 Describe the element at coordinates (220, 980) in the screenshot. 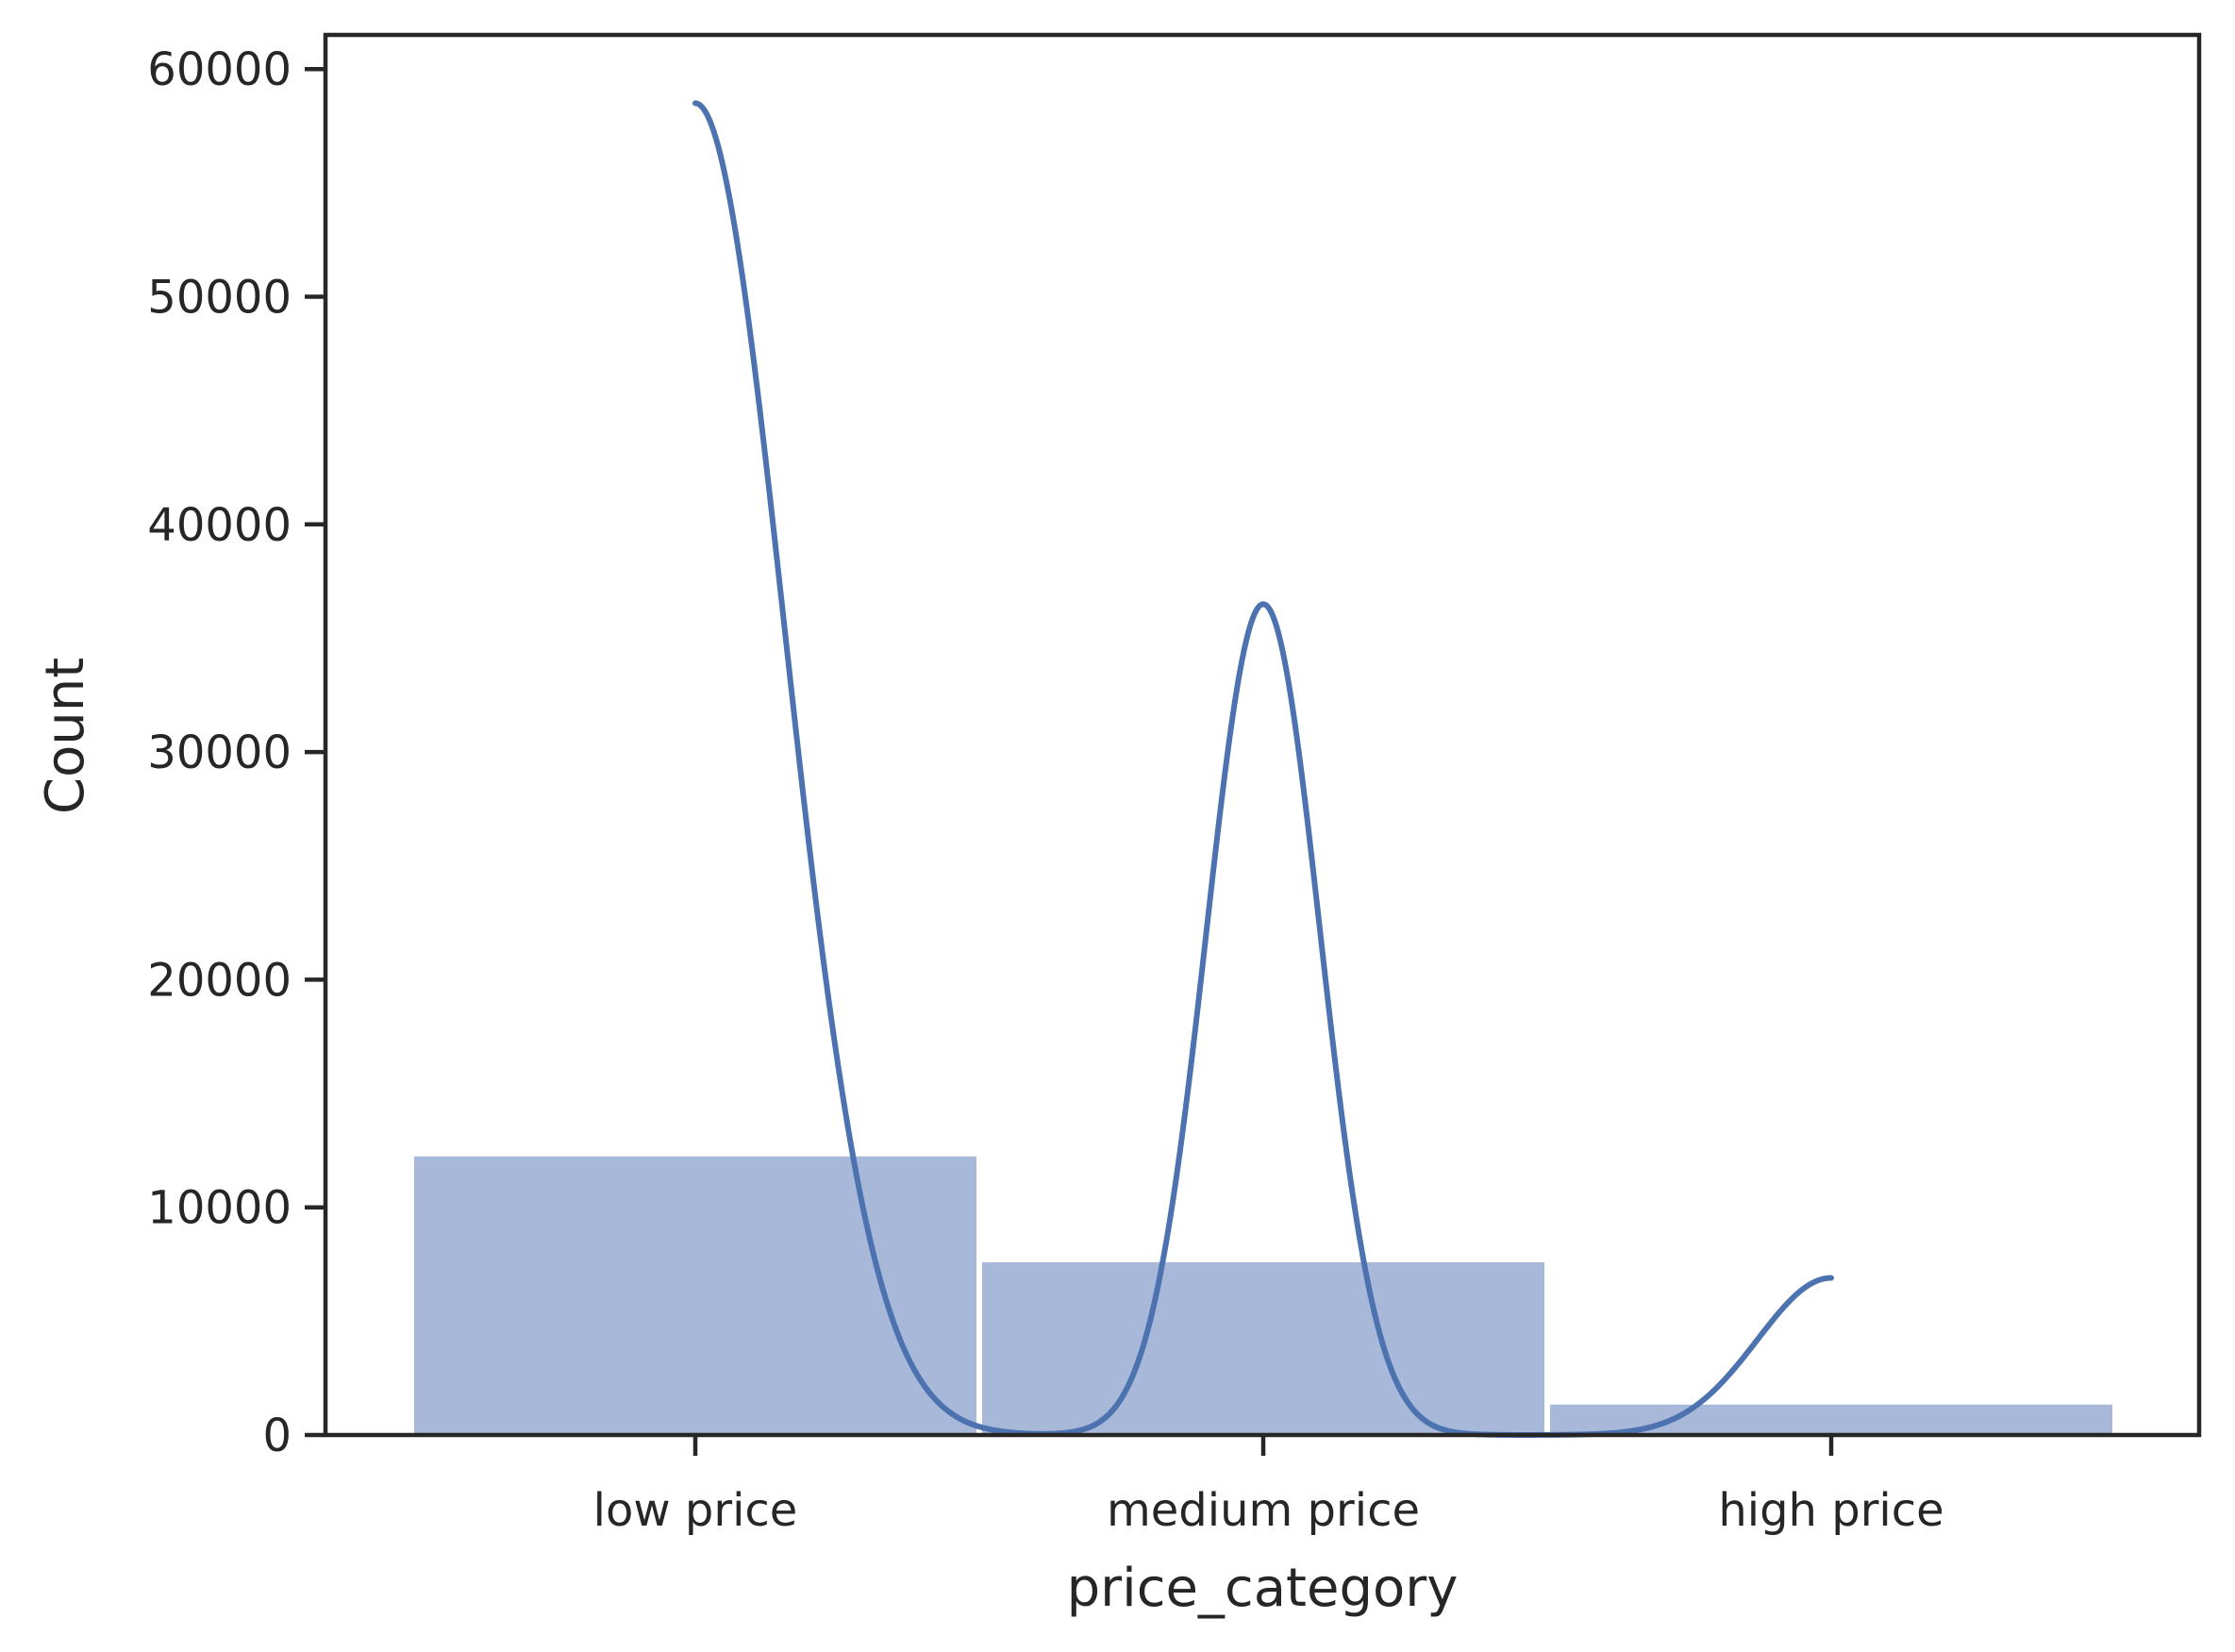

I see `y-tick-label: 20000` at that location.